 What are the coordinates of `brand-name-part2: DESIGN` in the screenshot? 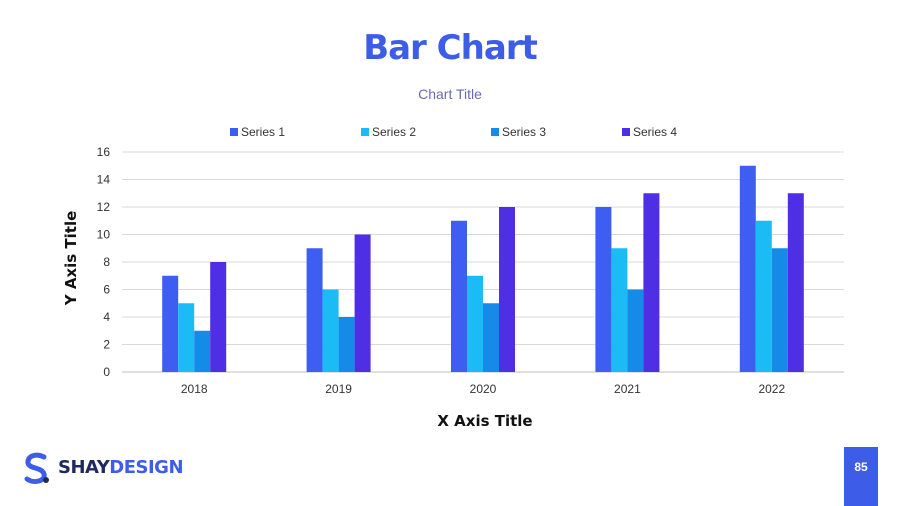 It's located at (146, 467).